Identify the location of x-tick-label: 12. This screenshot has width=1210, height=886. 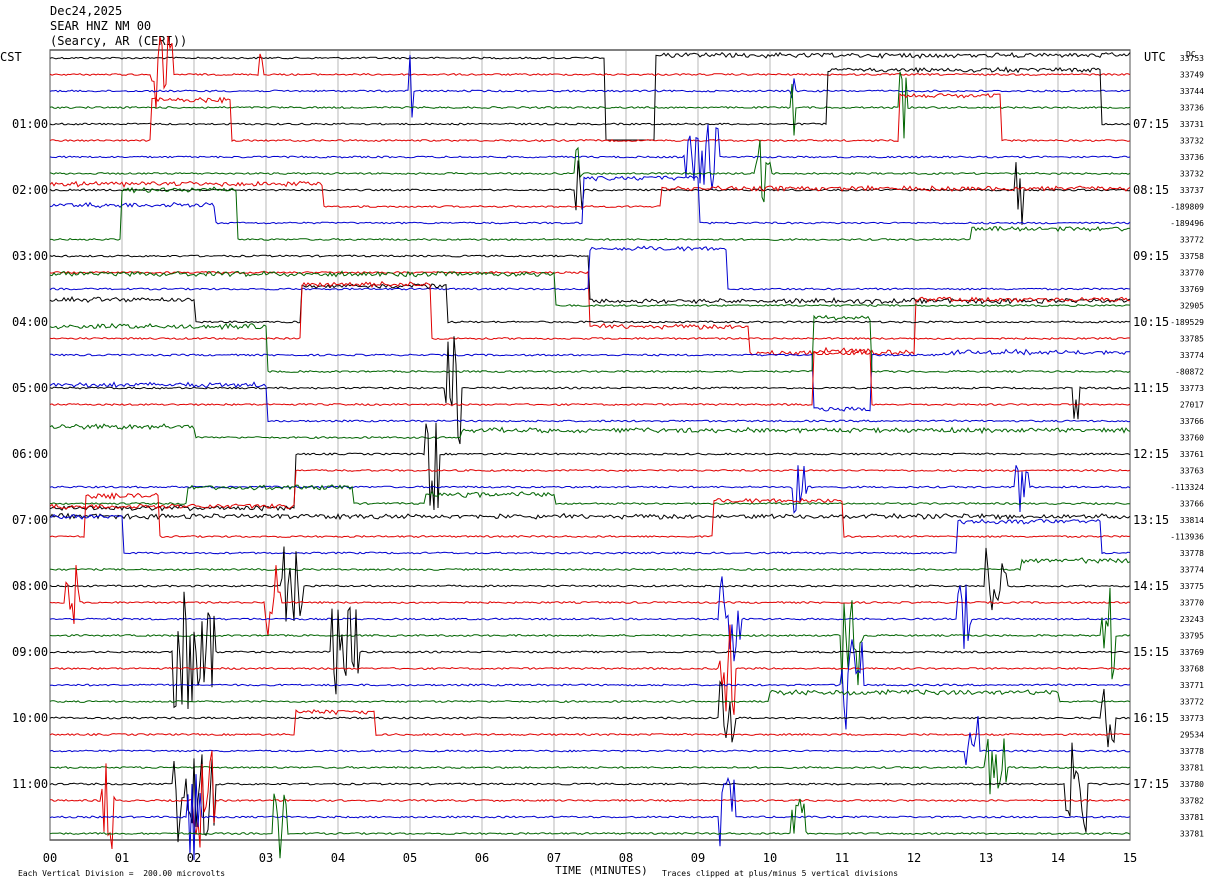
(914, 858).